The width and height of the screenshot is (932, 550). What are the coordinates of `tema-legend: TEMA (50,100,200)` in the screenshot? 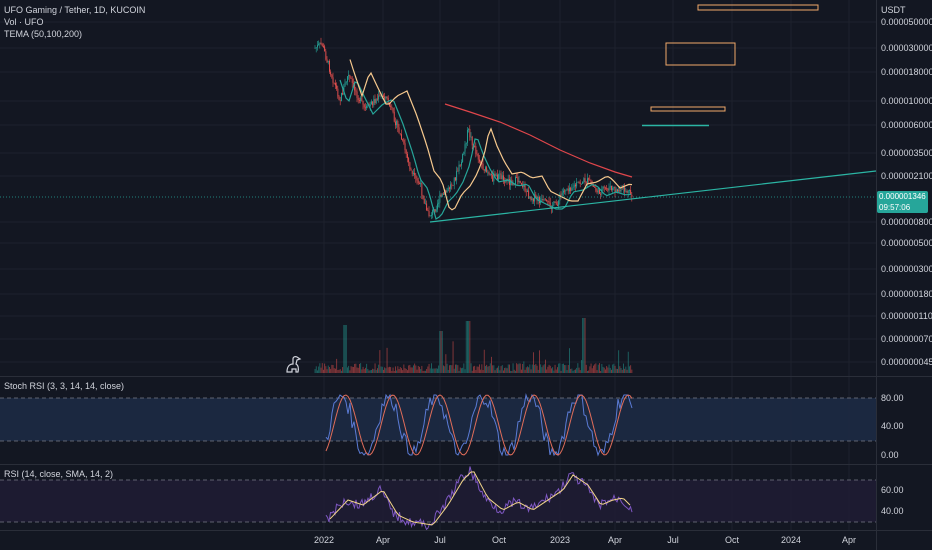 It's located at (43, 34).